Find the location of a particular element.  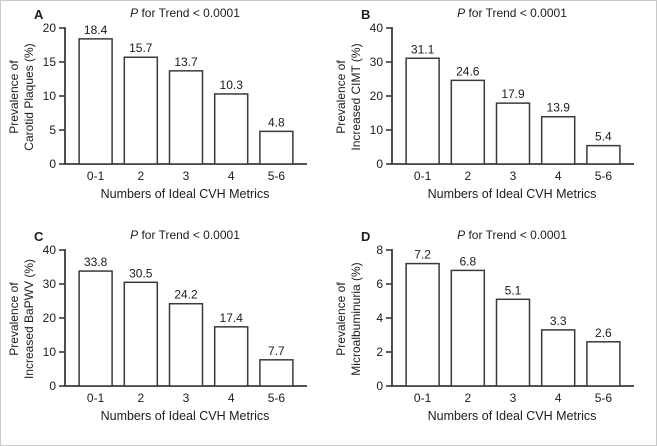

panel-b-plot: 0 10 20 30 40 31.1 0-1 24.6 2 17.9 3 13.9 4 5.4 5-6 is located at coordinates (502, 102).